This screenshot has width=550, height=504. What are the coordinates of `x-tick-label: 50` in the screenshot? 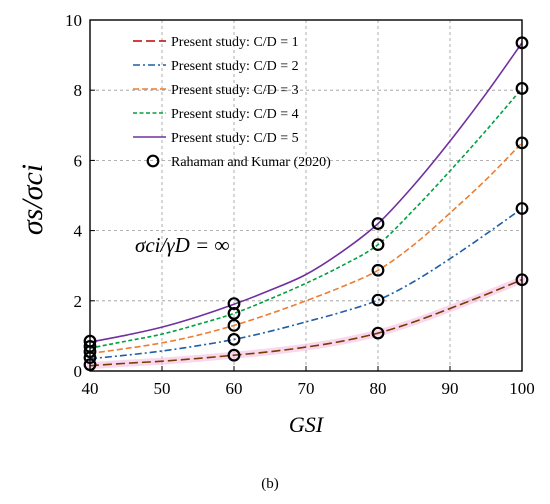 It's located at (162, 388).